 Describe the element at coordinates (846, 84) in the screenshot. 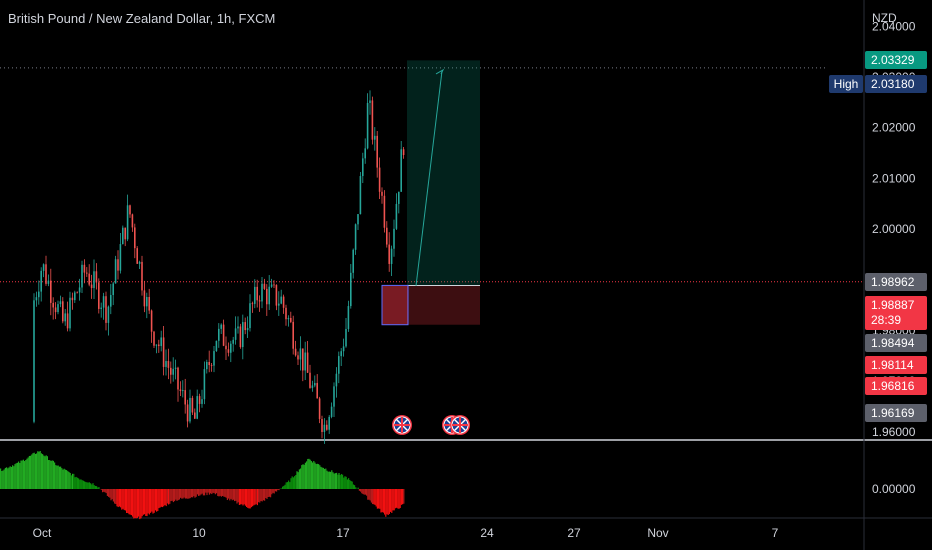

I see `high-label: High` at that location.